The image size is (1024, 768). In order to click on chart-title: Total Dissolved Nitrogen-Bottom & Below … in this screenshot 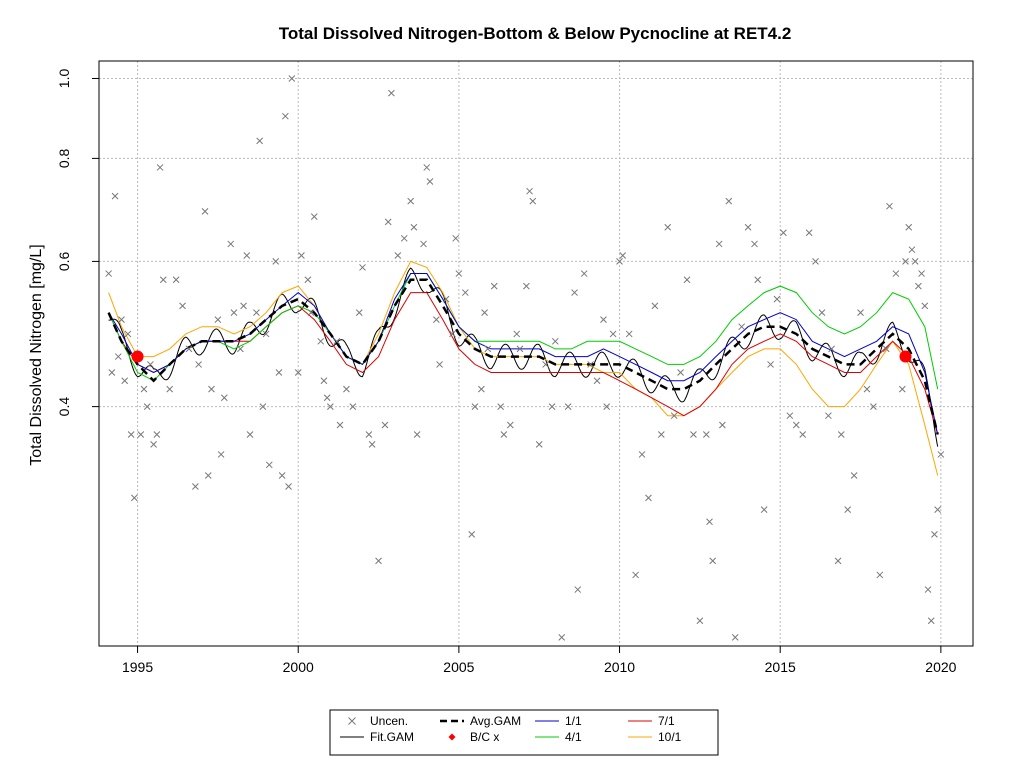, I will do `click(535, 33)`.